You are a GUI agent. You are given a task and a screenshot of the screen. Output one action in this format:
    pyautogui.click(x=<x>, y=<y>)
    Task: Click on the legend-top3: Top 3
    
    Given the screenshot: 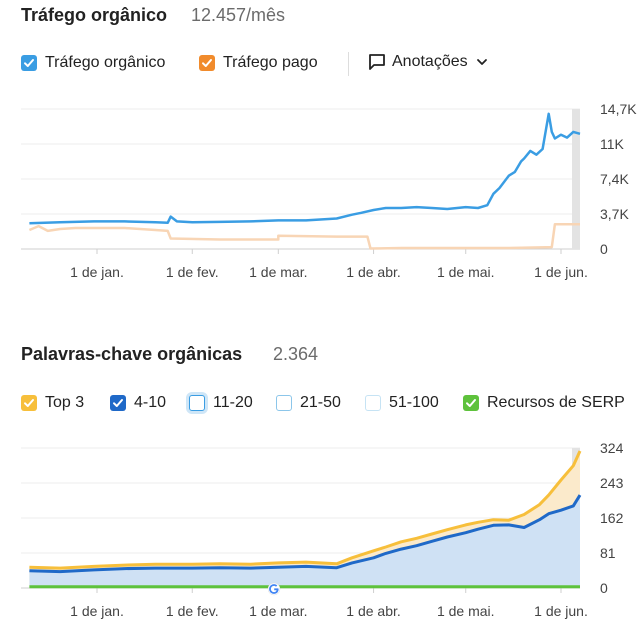 What is the action you would take?
    pyautogui.click(x=52, y=403)
    